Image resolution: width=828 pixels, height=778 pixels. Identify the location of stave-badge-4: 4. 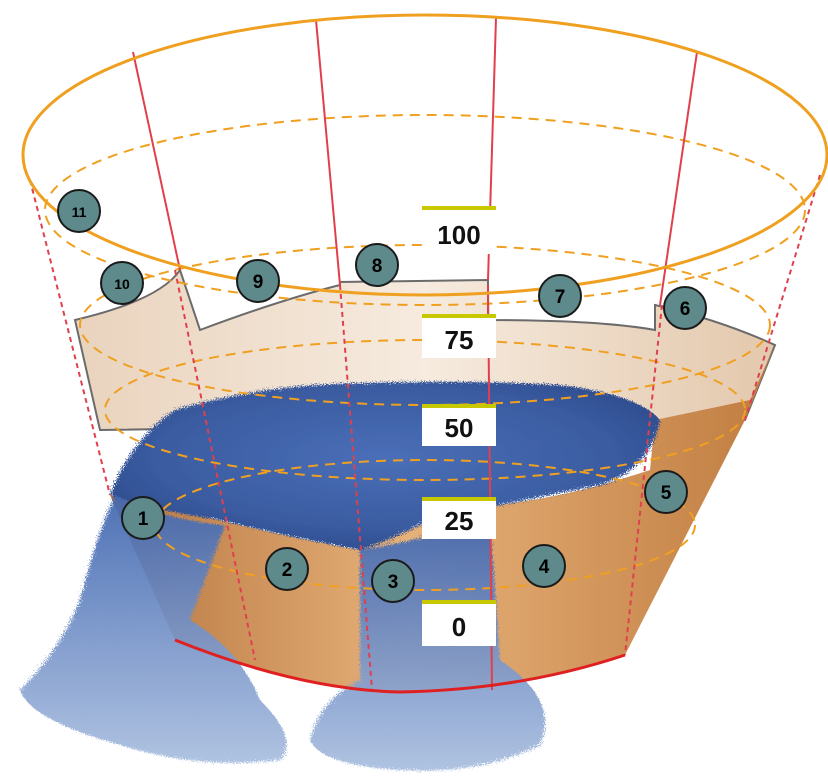
(544, 566).